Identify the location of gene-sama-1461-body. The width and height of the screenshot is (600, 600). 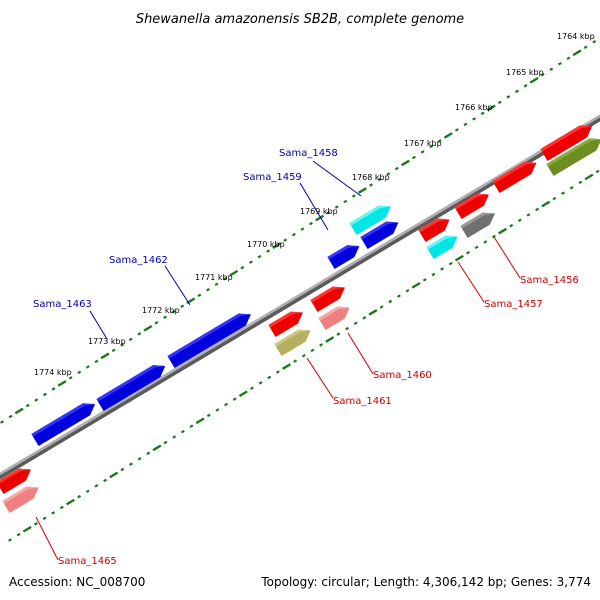
(292, 343).